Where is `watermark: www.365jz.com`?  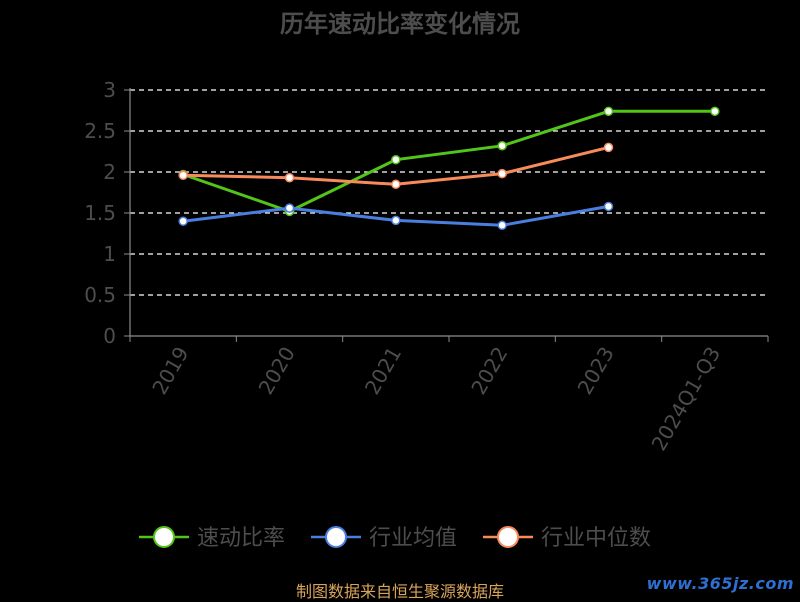
watermark: www.365jz.com is located at coordinates (720, 583).